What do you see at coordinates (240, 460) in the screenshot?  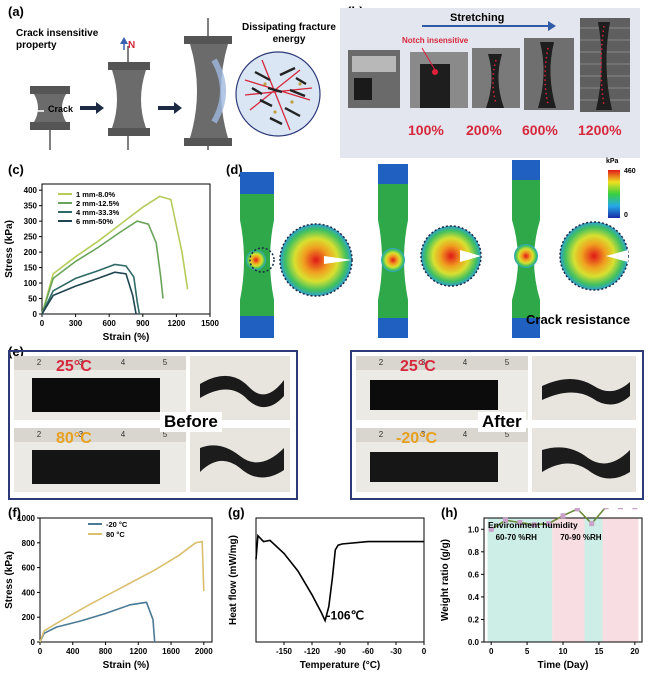 I see `before-80c-twist-photo` at bounding box center [240, 460].